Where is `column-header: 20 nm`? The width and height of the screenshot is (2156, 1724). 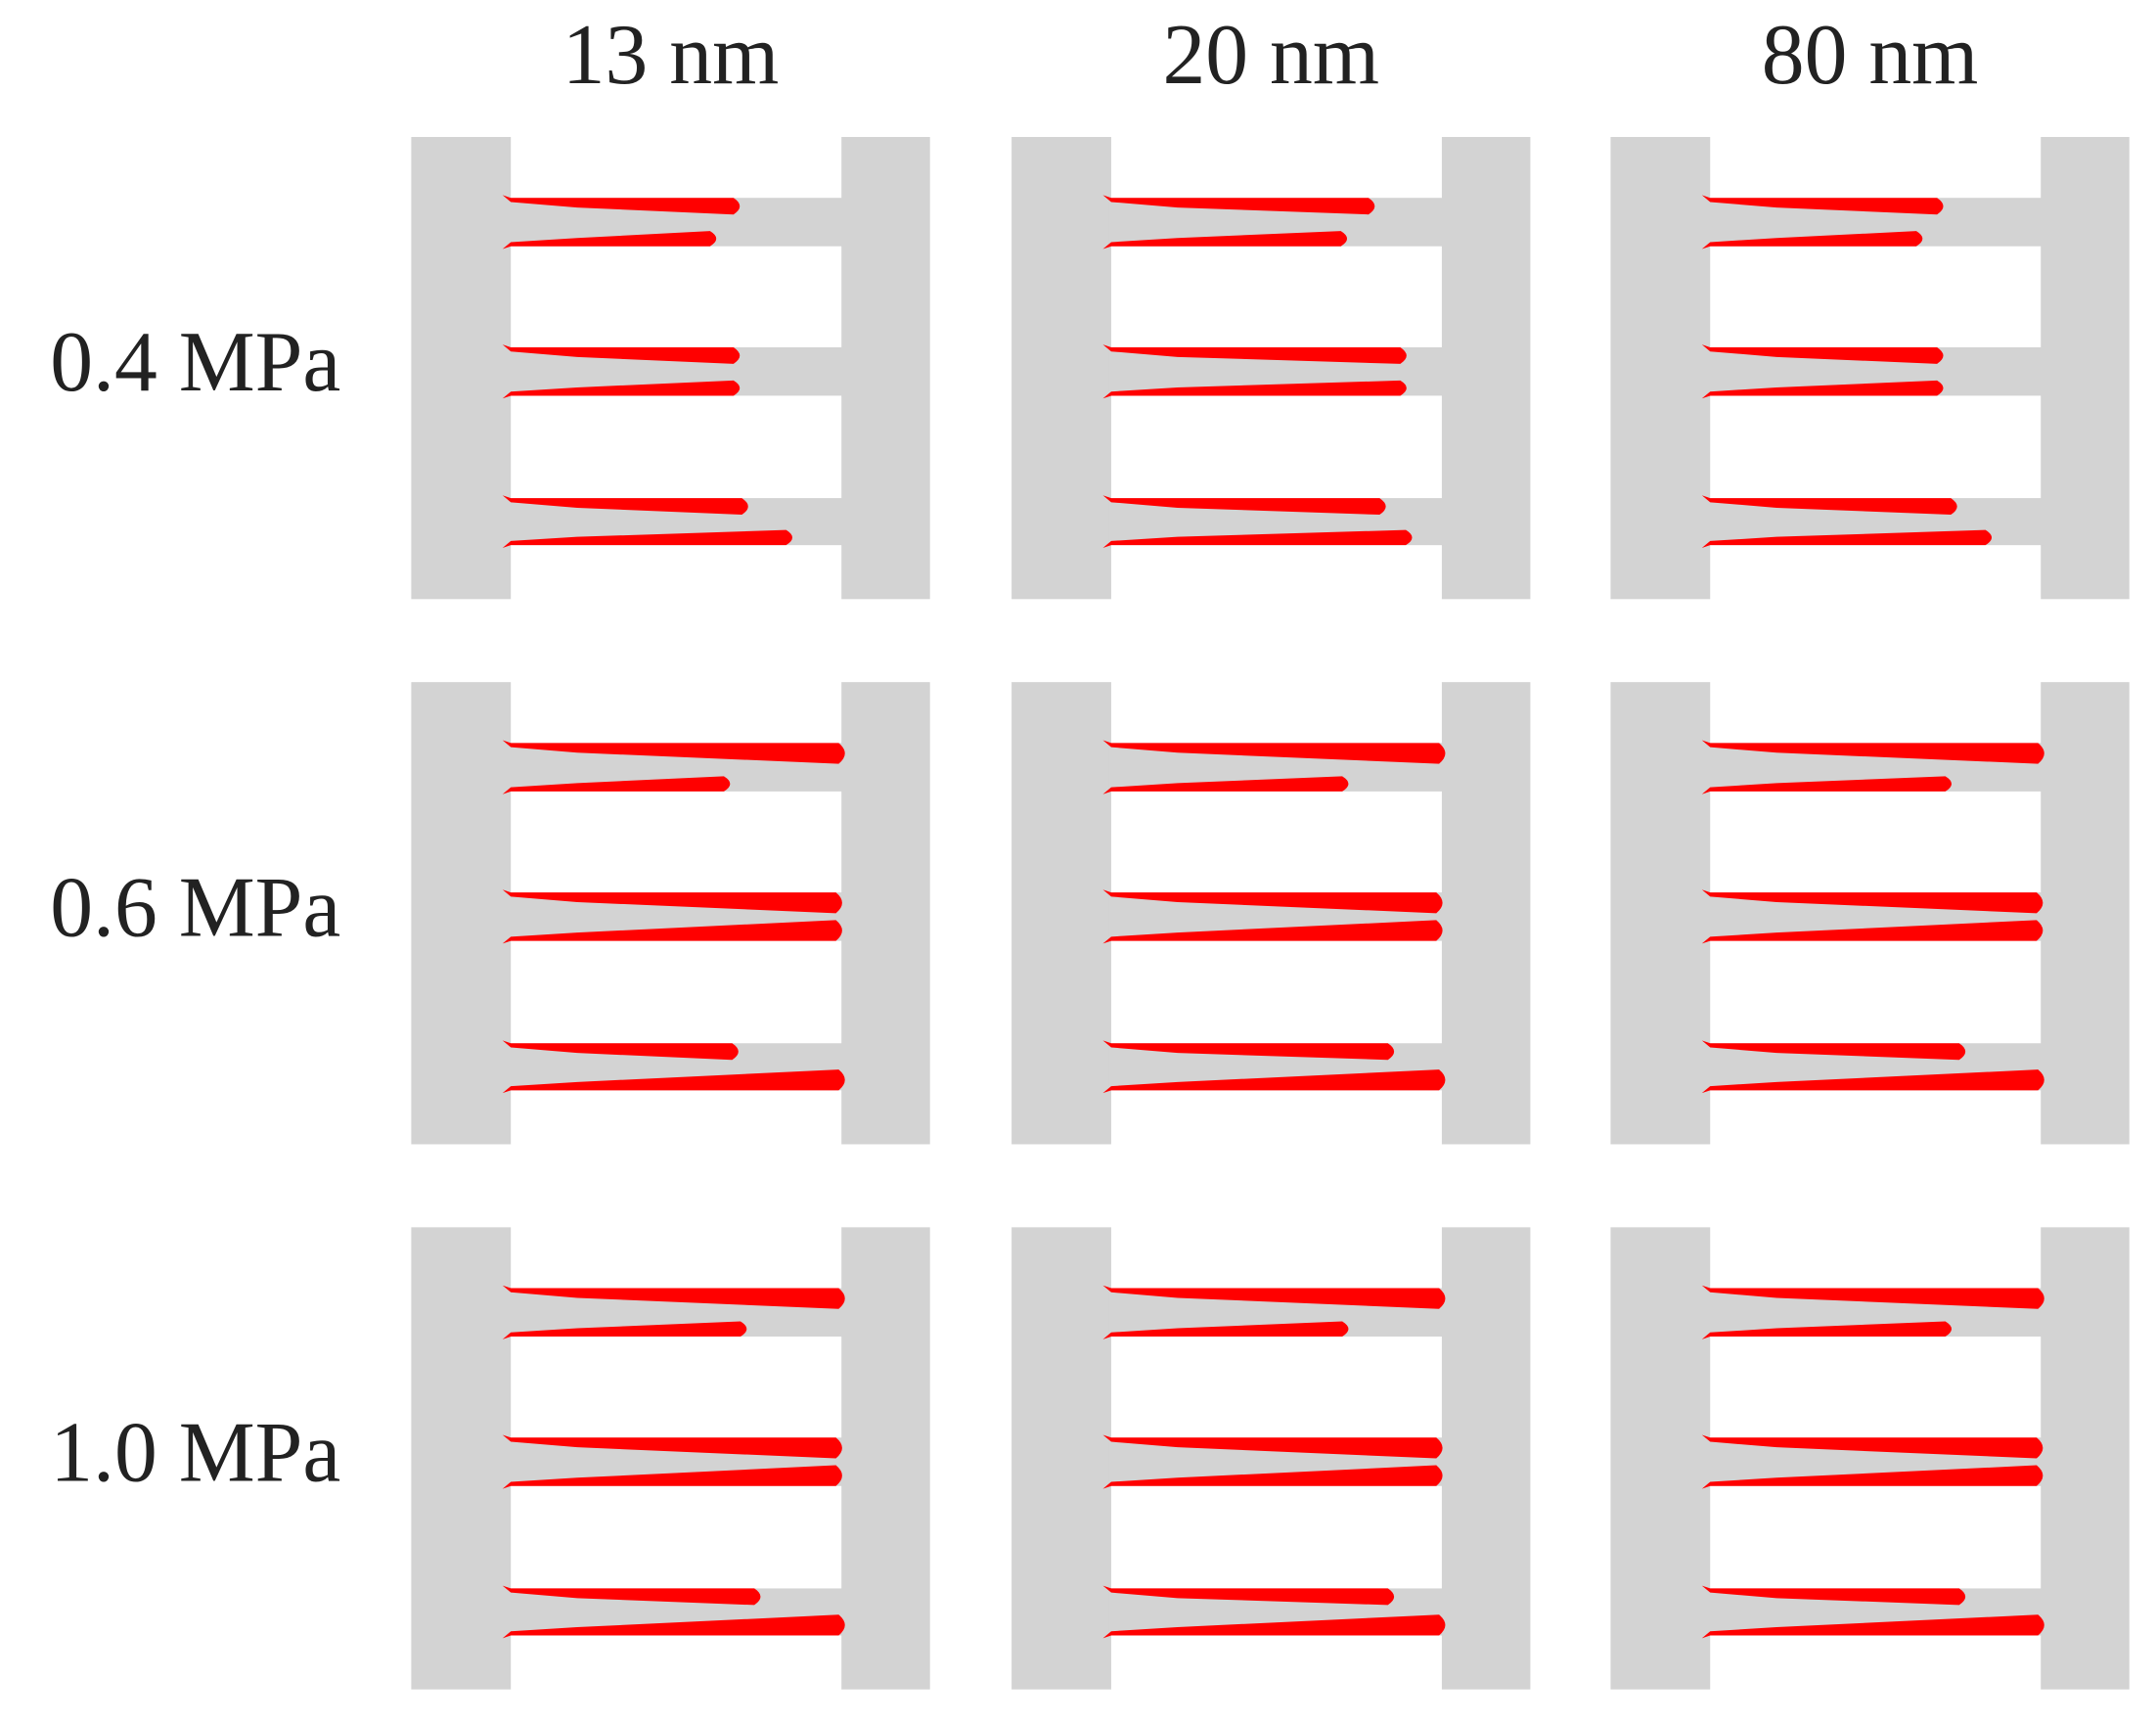
column-header: 20 nm is located at coordinates (1270, 54).